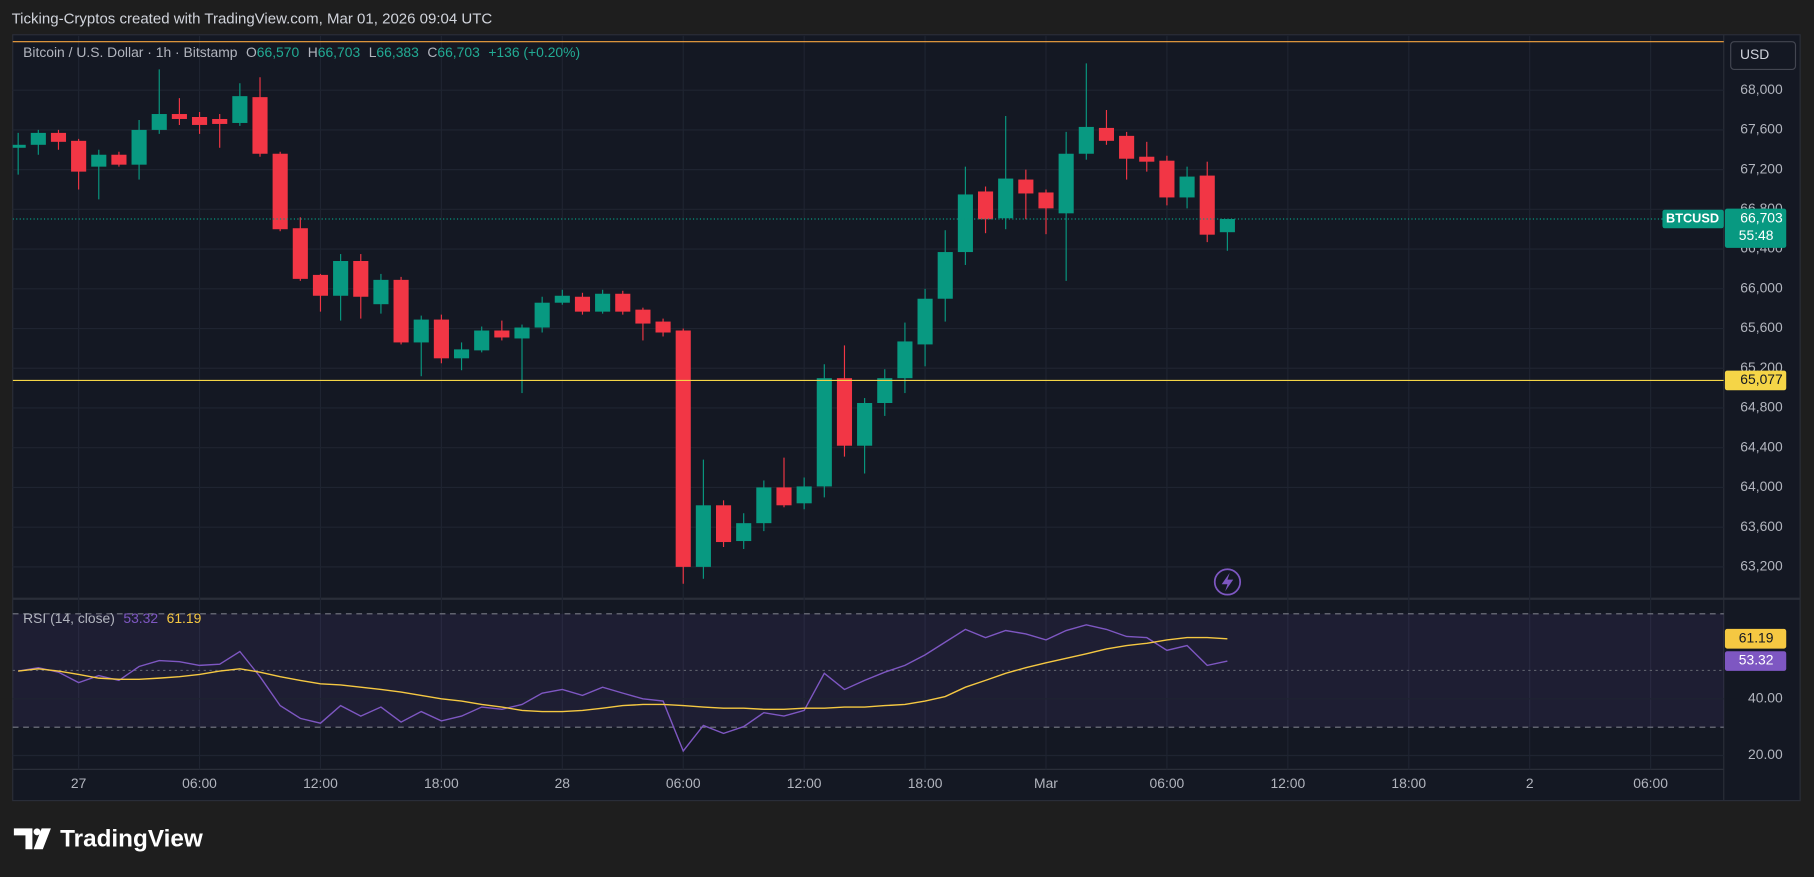 This screenshot has height=877, width=1814. Describe the element at coordinates (373, 52) in the screenshot. I see `ohlc-key: L` at that location.